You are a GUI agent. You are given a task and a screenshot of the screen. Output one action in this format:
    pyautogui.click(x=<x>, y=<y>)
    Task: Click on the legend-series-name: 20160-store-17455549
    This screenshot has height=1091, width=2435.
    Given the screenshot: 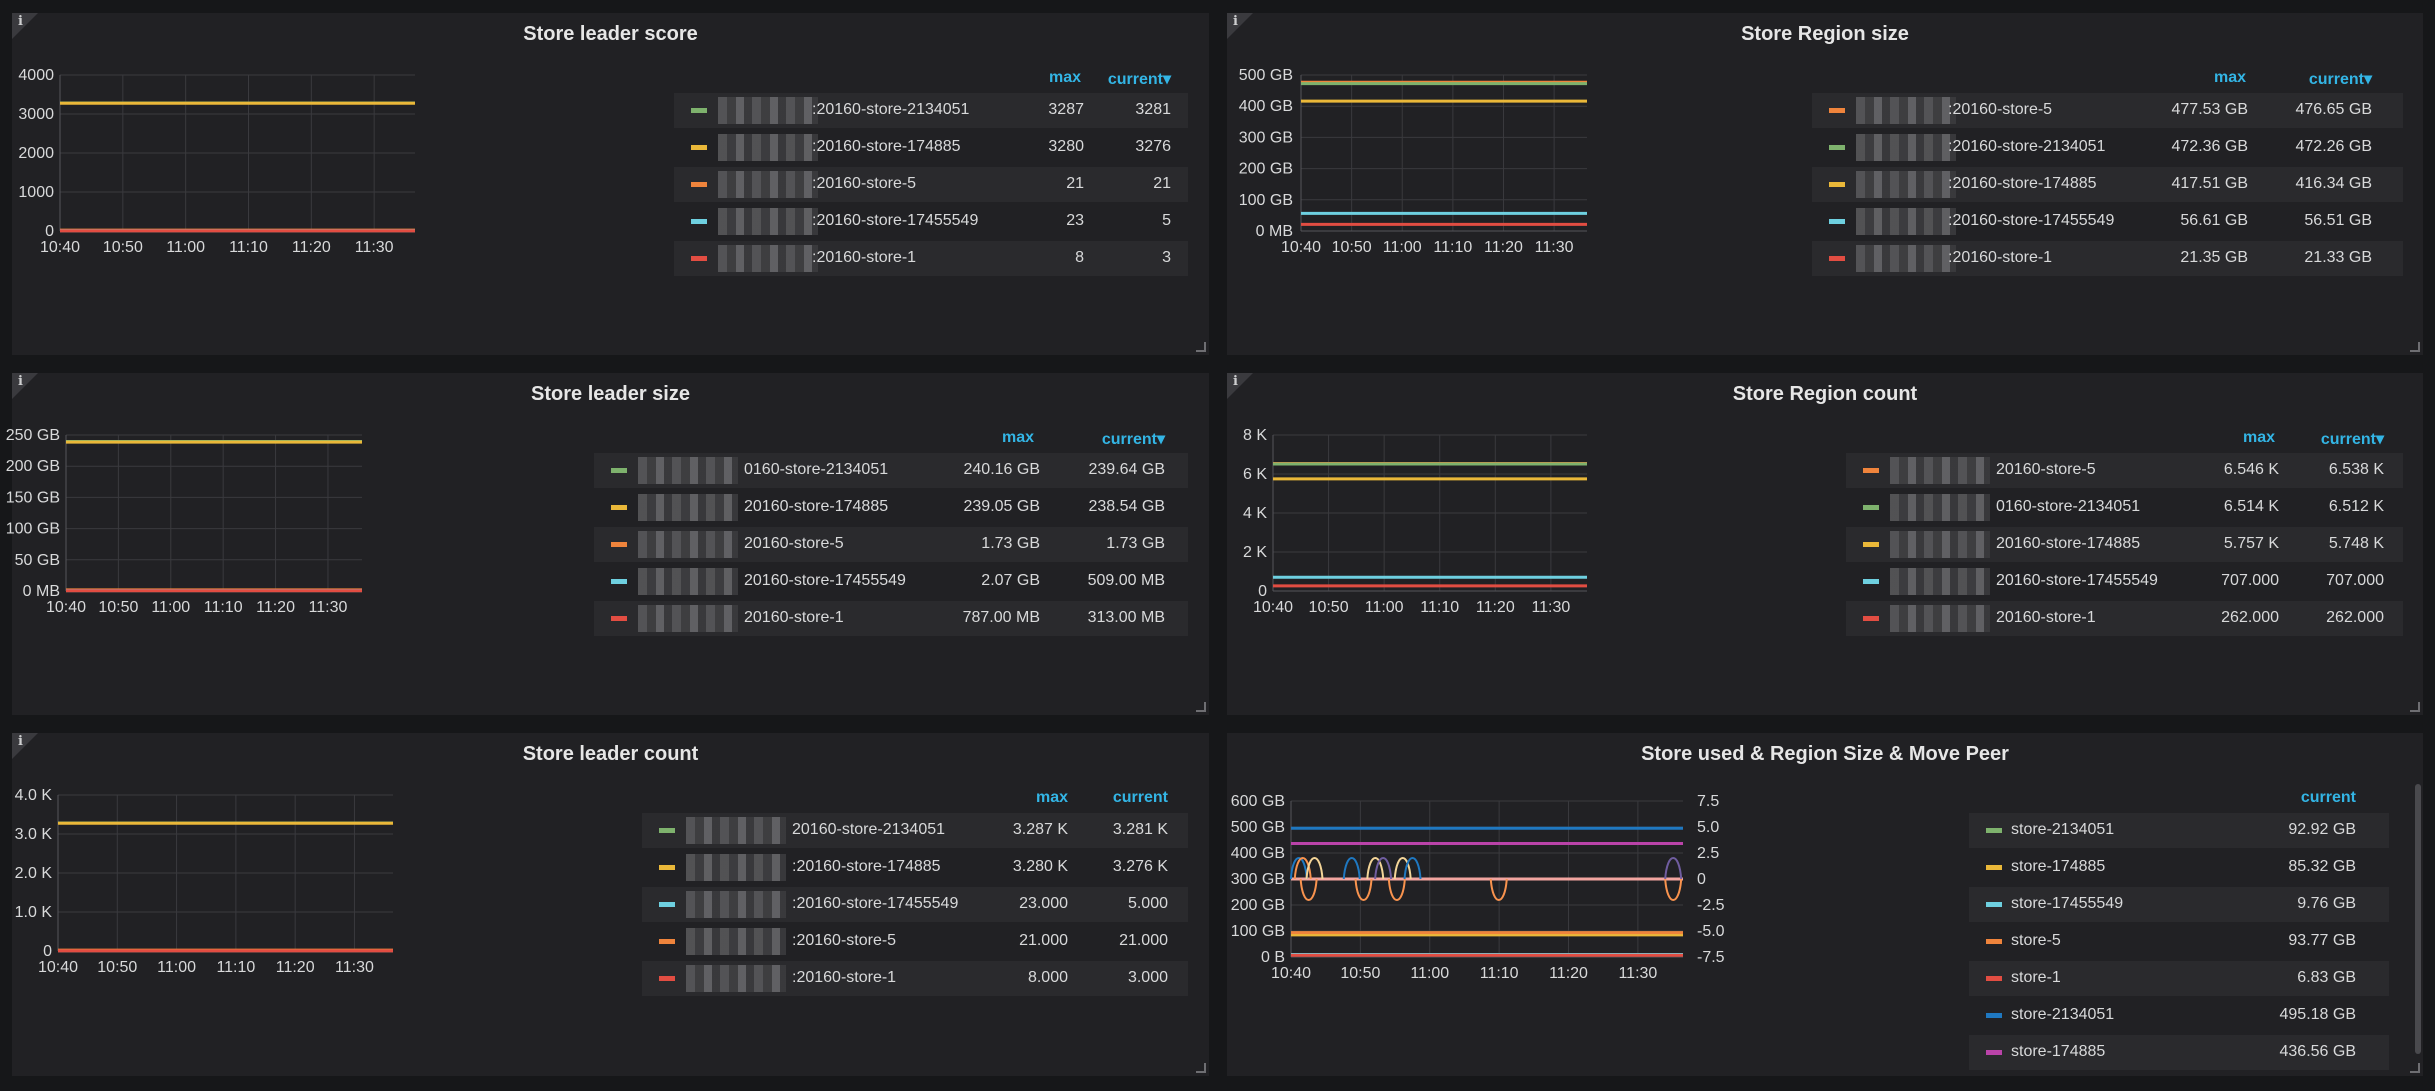 What is the action you would take?
    pyautogui.click(x=2077, y=580)
    